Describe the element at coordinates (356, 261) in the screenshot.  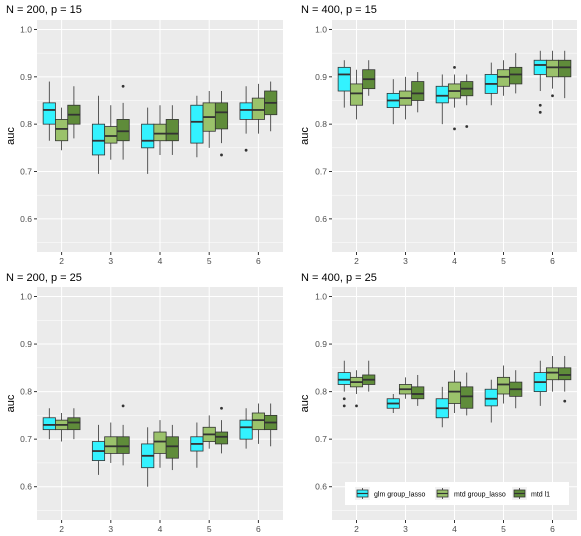
I see `x-tick-label: 2` at that location.